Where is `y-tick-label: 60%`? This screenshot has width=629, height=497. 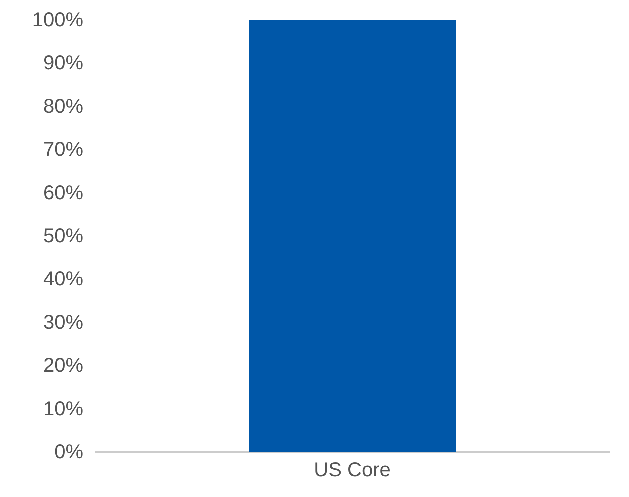
y-tick-label: 60% is located at coordinates (63, 193).